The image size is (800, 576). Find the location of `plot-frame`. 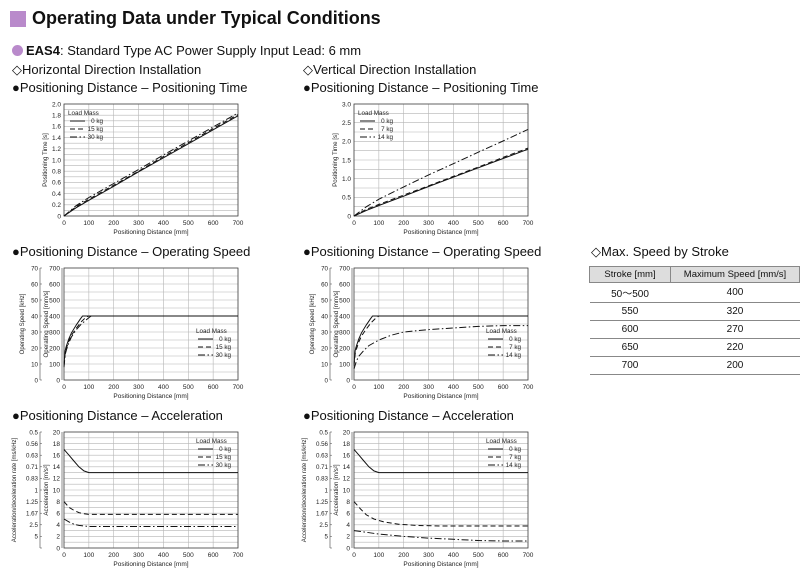

plot-frame is located at coordinates (441, 490).